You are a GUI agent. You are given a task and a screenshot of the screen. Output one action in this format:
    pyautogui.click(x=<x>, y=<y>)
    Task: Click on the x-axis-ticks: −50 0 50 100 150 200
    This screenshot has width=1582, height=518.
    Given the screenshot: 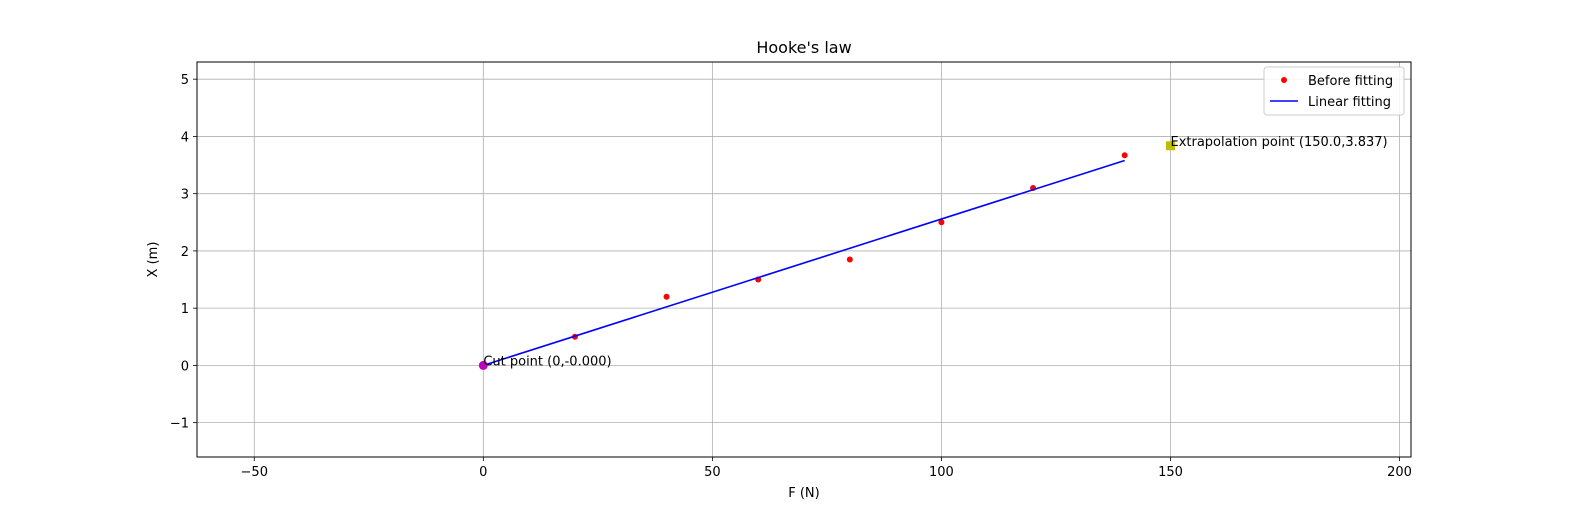 What is the action you would take?
    pyautogui.click(x=826, y=468)
    